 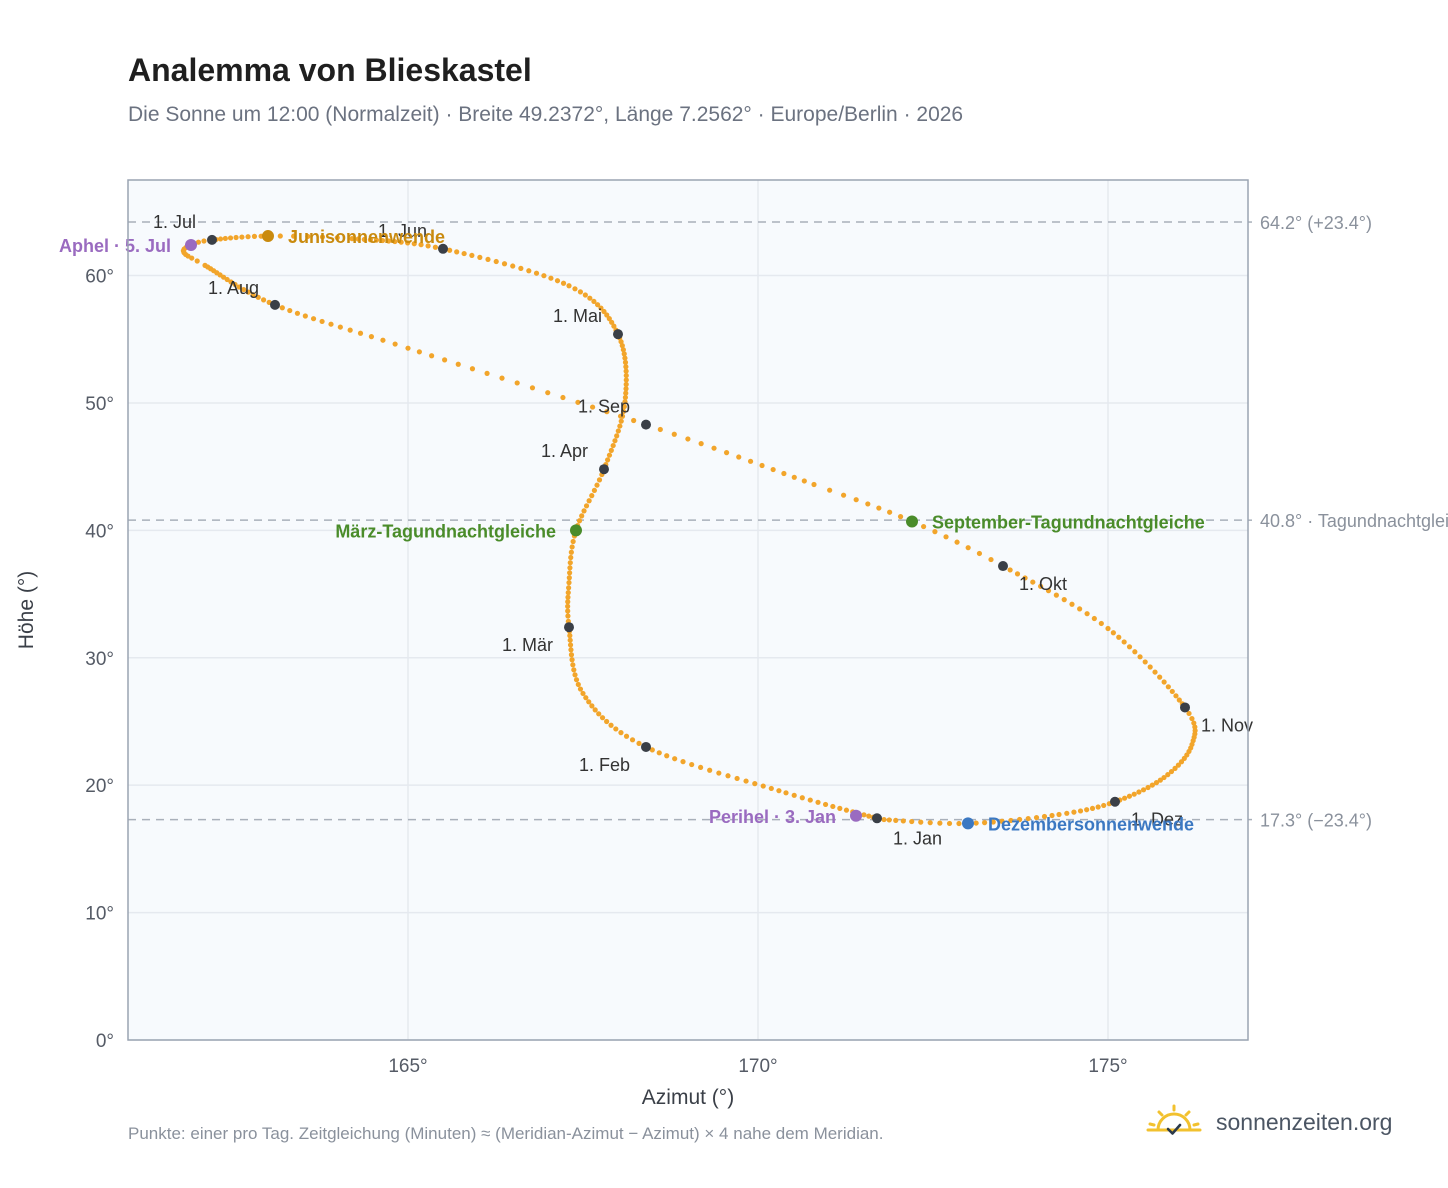 What do you see at coordinates (1269, 1122) in the screenshot?
I see `brand: sonnenzeiten.org` at bounding box center [1269, 1122].